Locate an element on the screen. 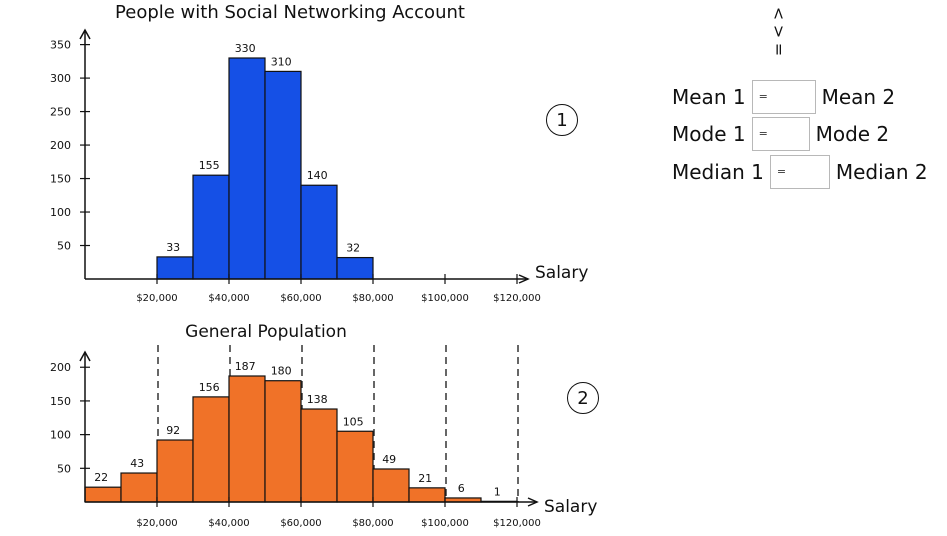 This screenshot has width=947, height=536. chart-1-x-tick-label: $80,000 is located at coordinates (372, 298).